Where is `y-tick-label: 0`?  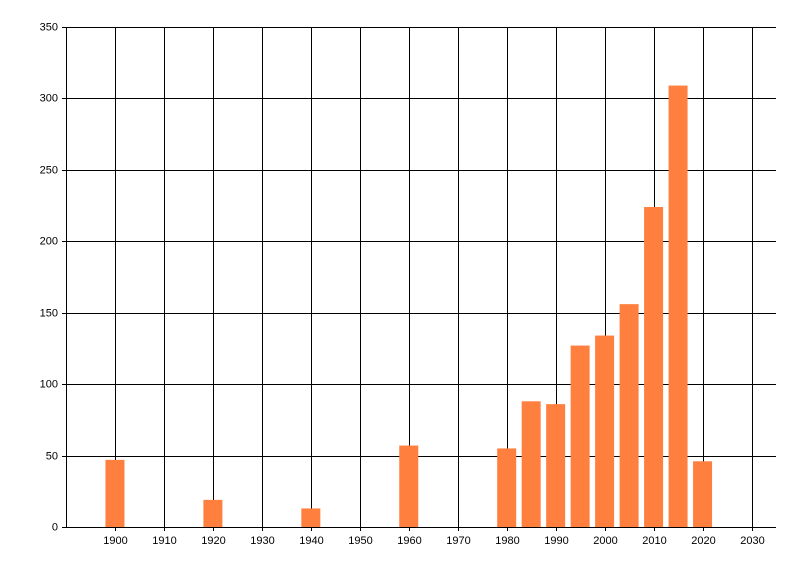
y-tick-label: 0 is located at coordinates (55, 527).